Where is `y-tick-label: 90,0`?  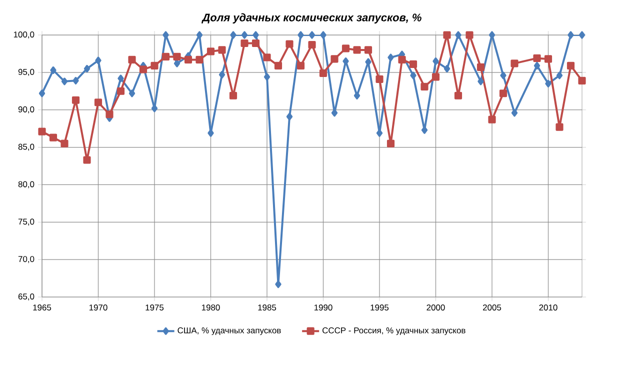
y-tick-label: 90,0 is located at coordinates (26, 110).